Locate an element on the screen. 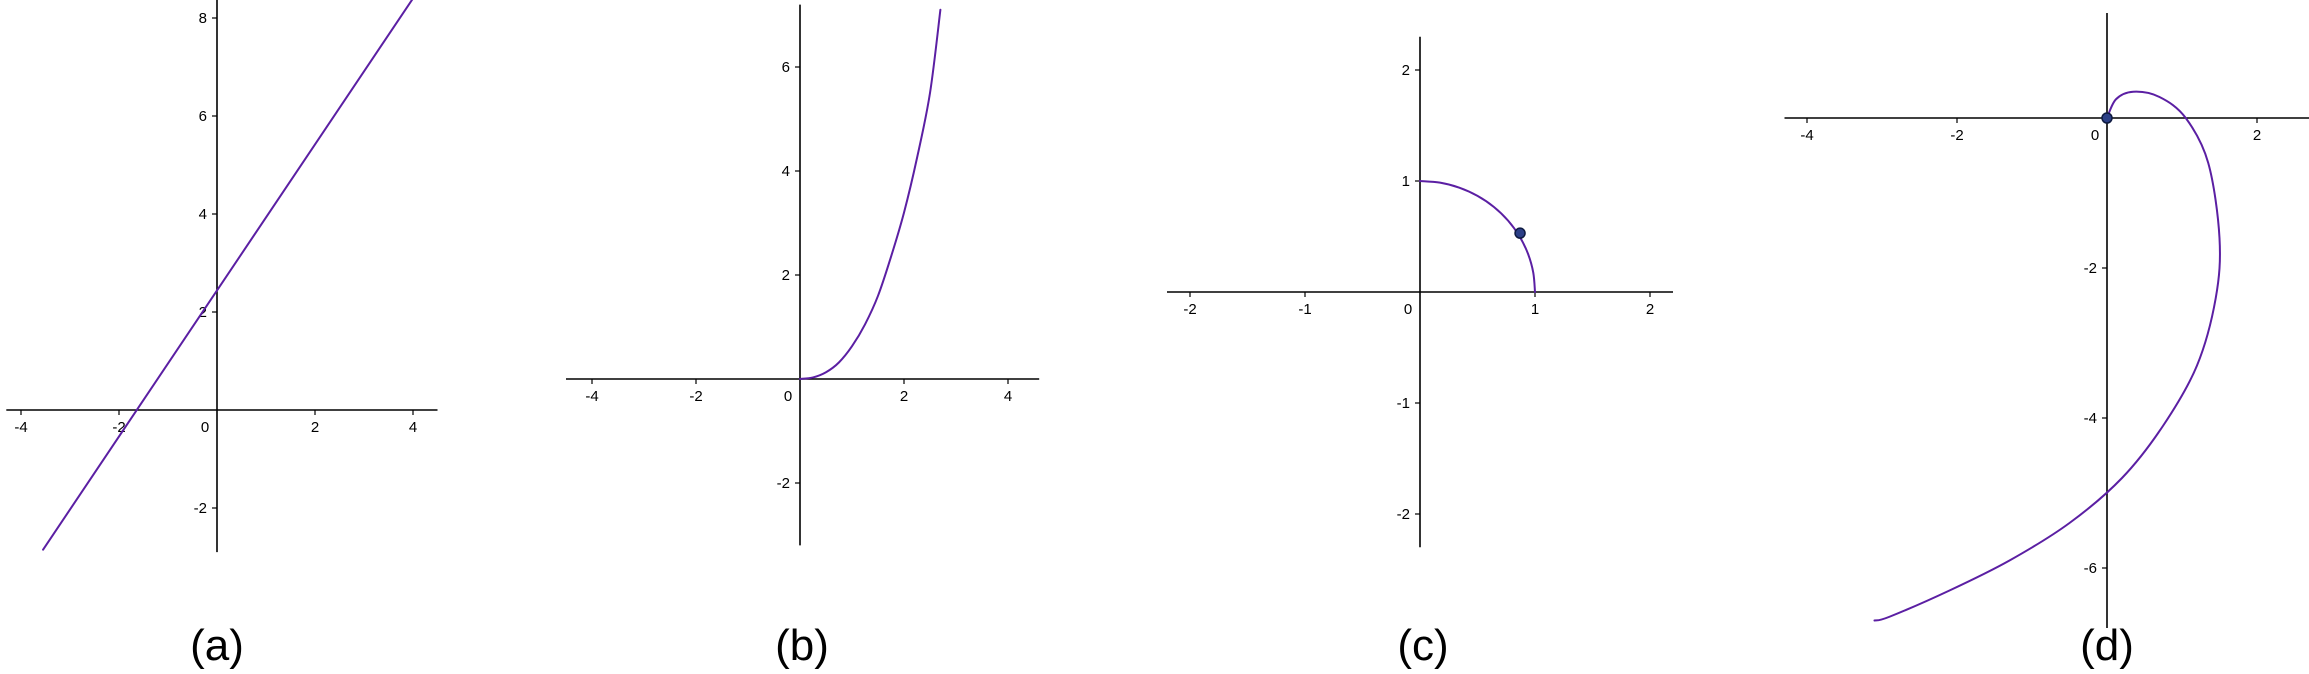 The height and width of the screenshot is (674, 2309). panel-d-x-tick-label: 0 is located at coordinates (2095, 135).